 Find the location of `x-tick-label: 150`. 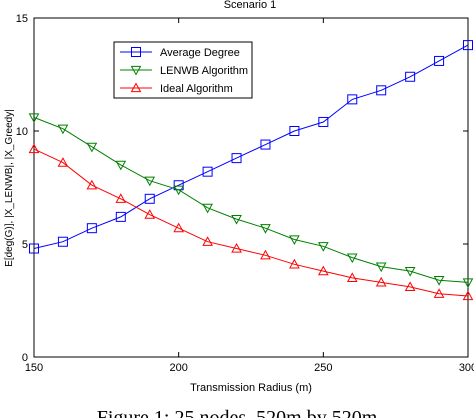

x-tick-label: 150 is located at coordinates (34, 368).